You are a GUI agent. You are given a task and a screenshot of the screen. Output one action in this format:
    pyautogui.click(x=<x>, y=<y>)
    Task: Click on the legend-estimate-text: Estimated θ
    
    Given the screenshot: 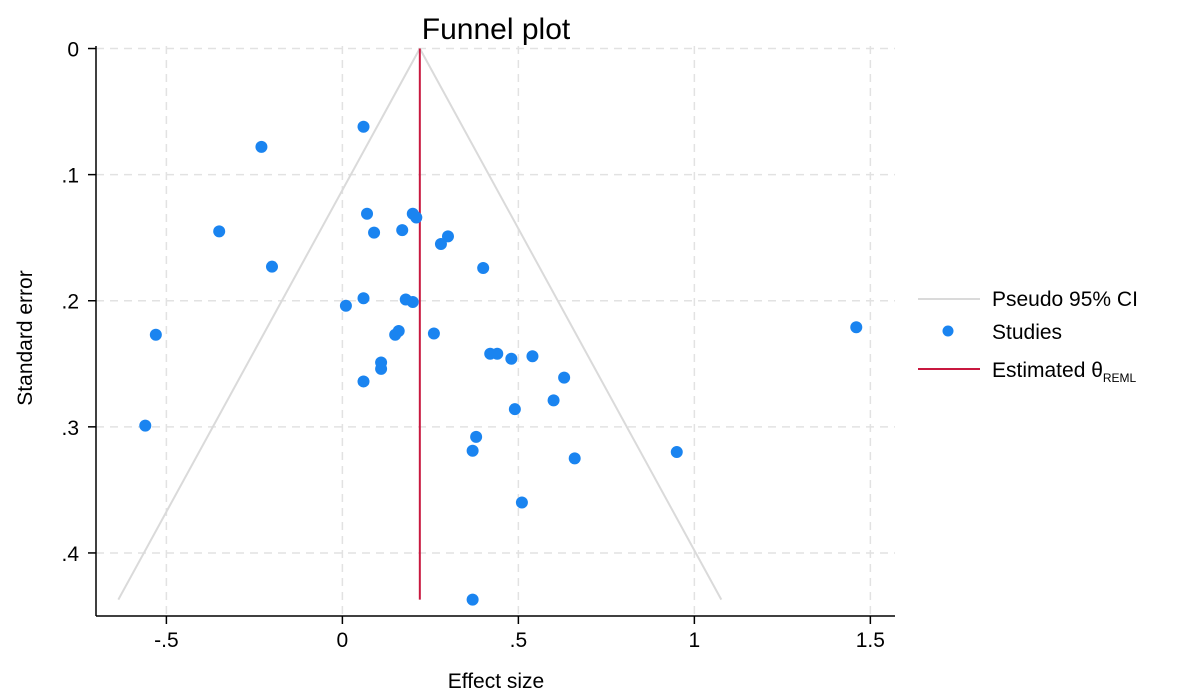 What is the action you would take?
    pyautogui.click(x=1047, y=370)
    